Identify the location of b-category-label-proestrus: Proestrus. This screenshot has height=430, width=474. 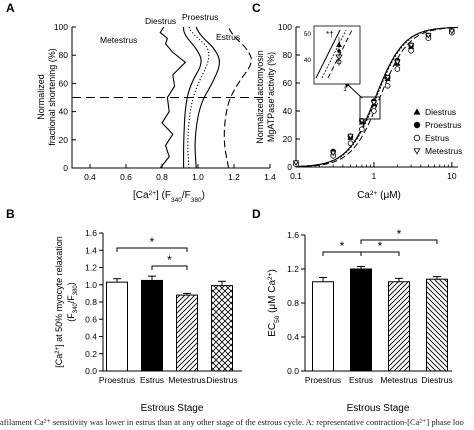
(117, 380).